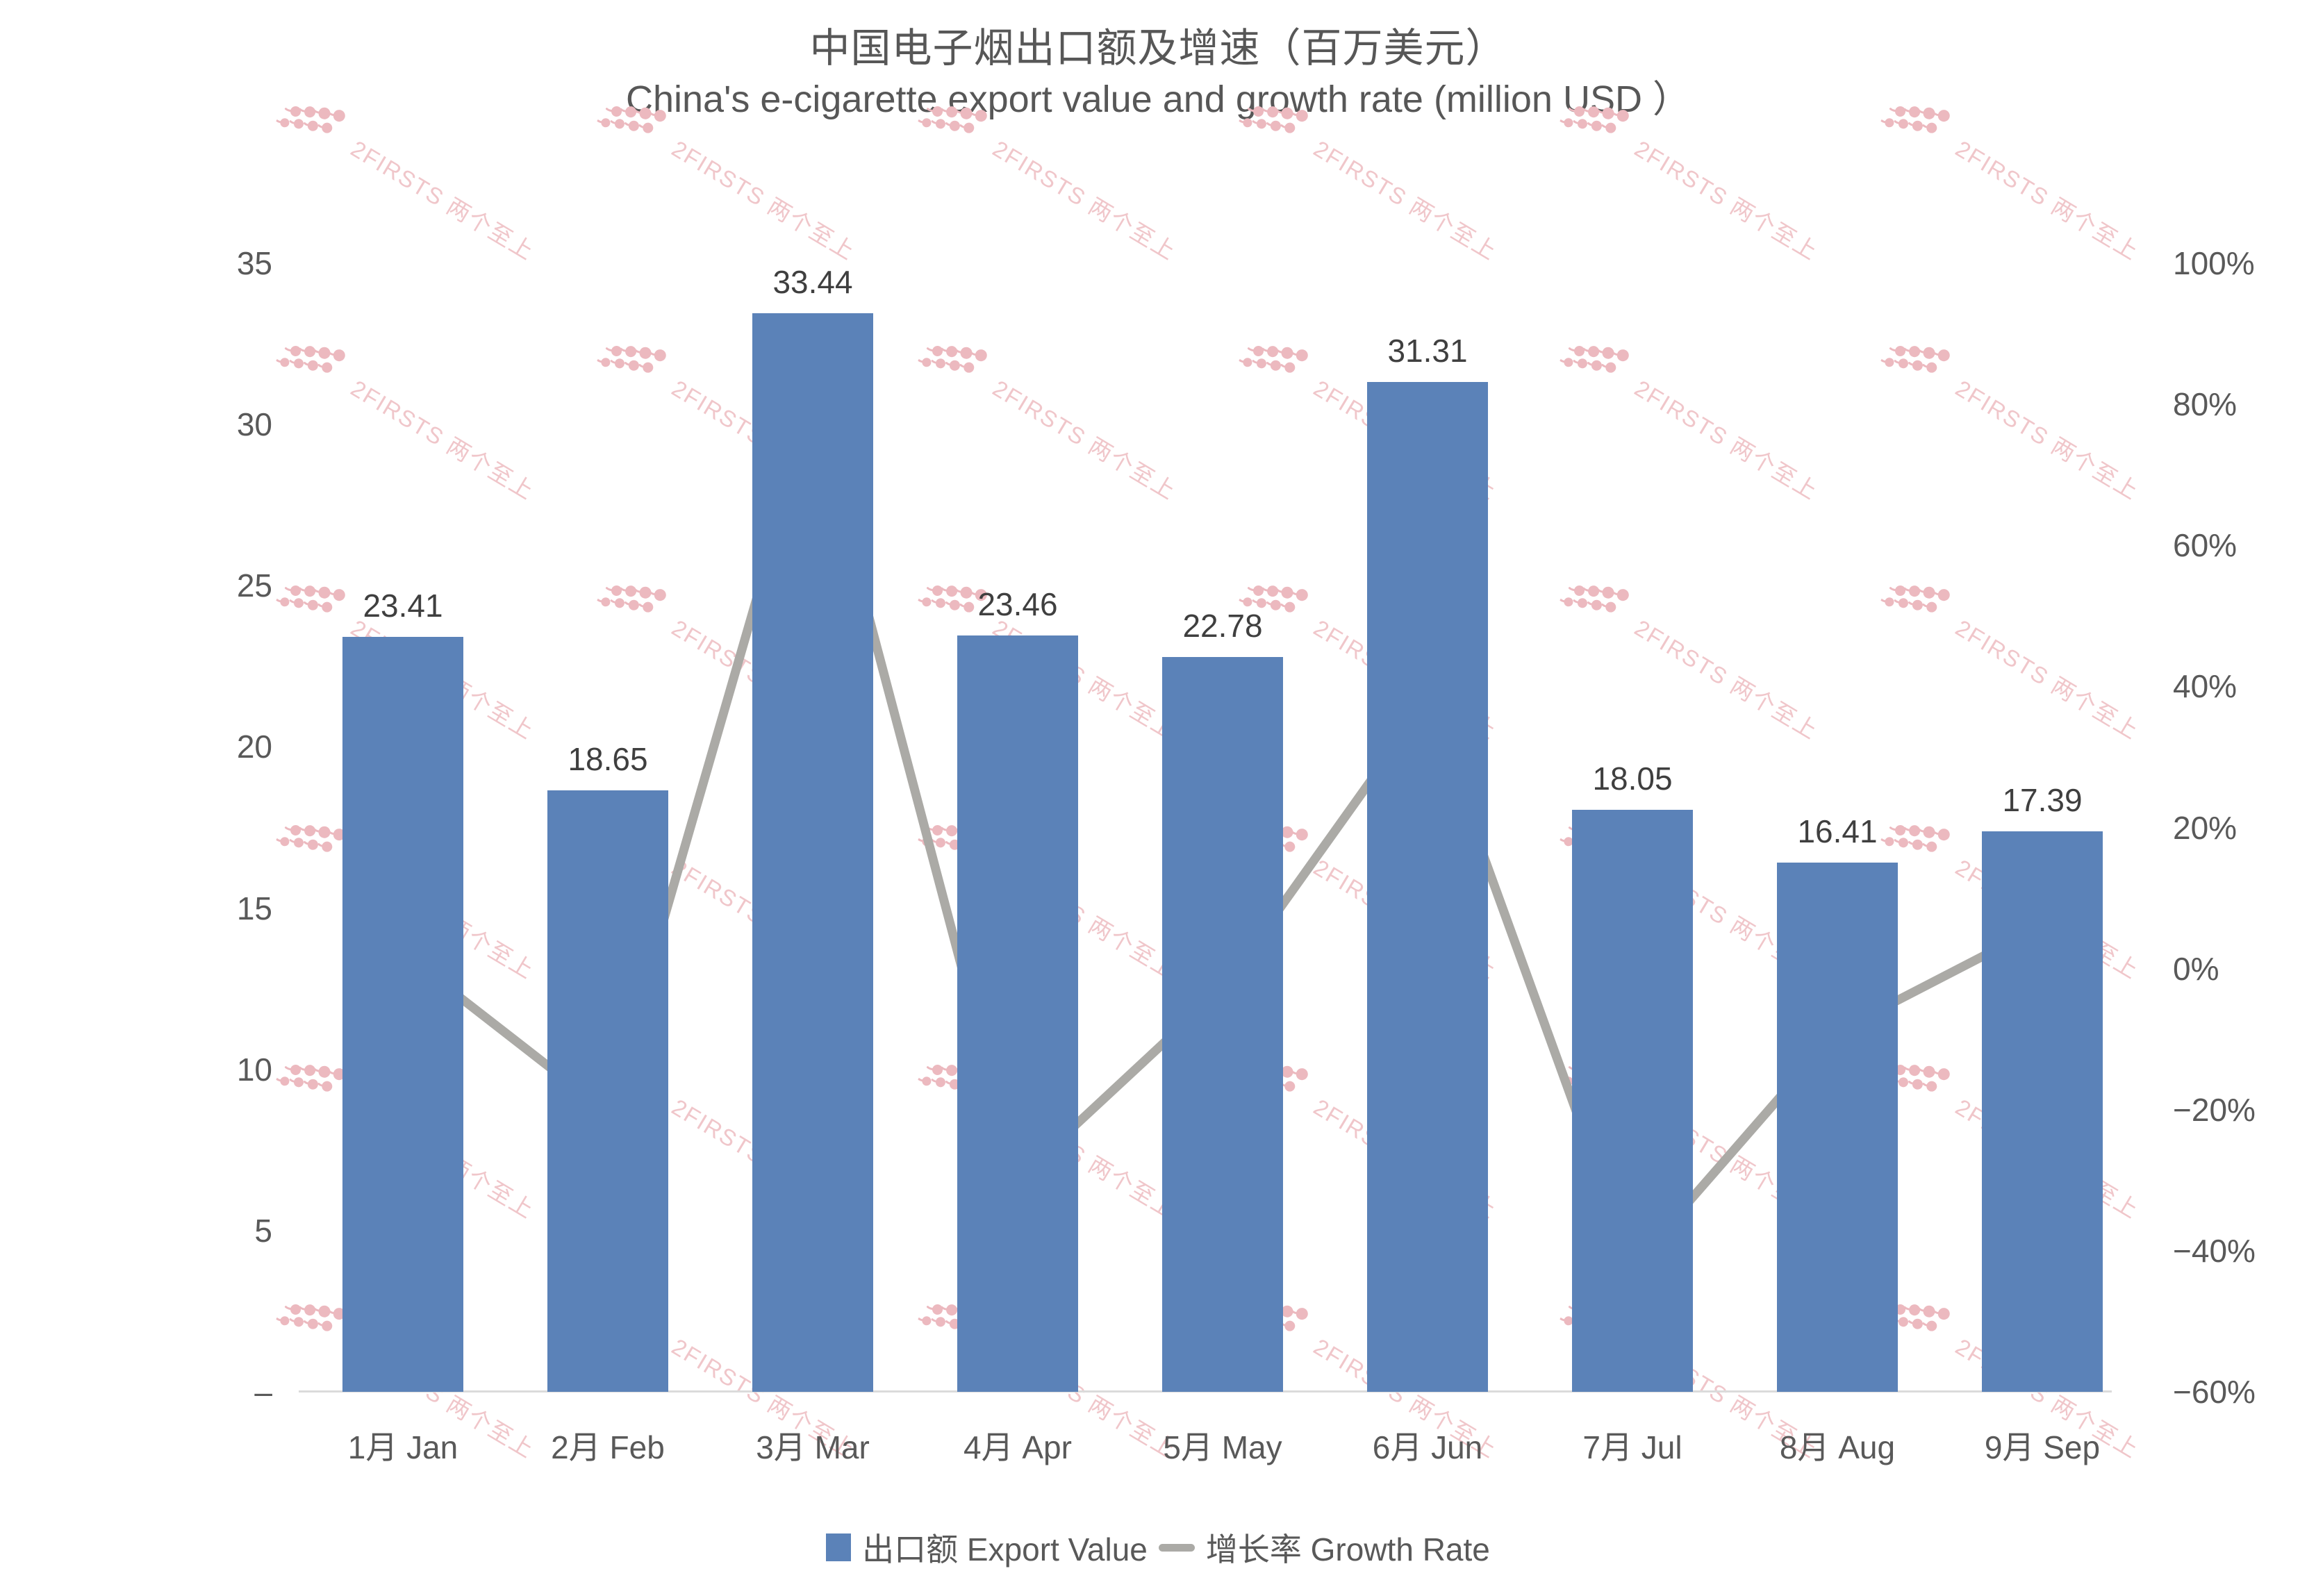 The height and width of the screenshot is (1596, 2316). I want to click on y-axis-right-tick: 40%, so click(2206, 686).